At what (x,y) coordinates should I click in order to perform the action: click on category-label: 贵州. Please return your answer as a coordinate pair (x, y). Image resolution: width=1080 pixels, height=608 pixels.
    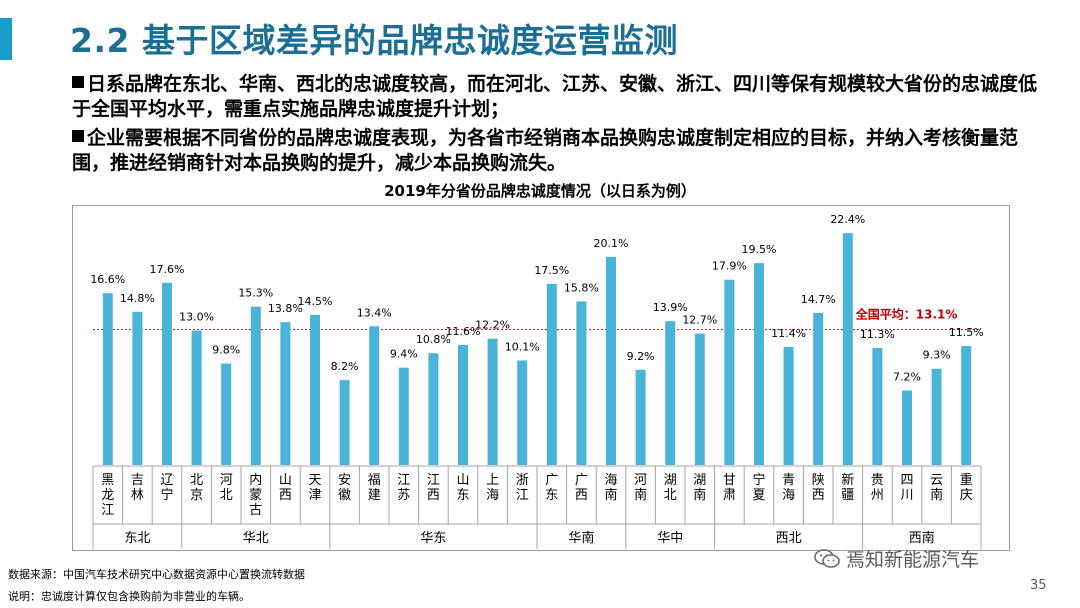
    Looking at the image, I should click on (877, 488).